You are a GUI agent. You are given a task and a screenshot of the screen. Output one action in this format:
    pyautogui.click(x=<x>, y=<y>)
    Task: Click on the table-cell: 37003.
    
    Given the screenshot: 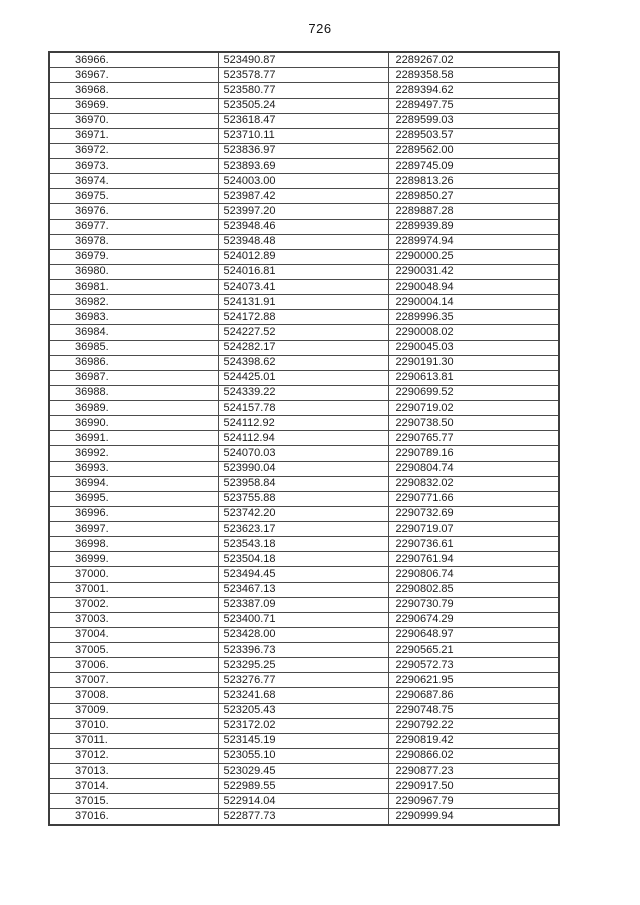 What is the action you would take?
    pyautogui.click(x=133, y=619)
    